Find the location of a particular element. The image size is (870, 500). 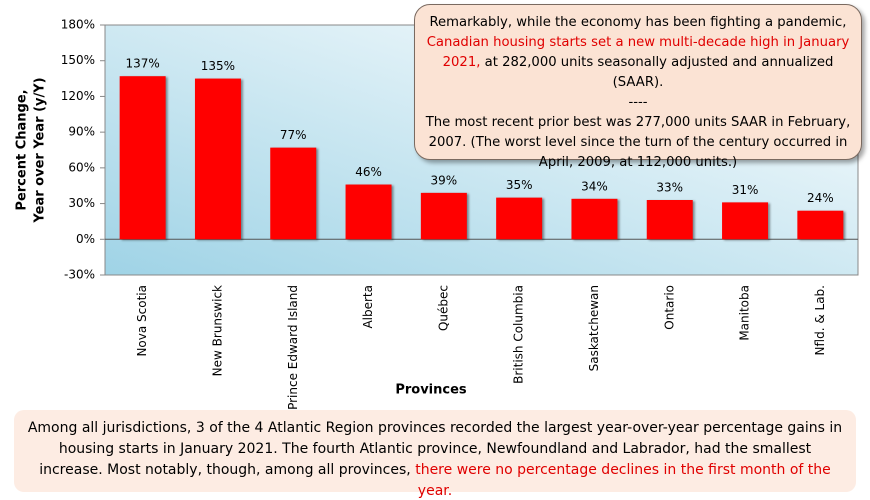

y-tick-label: 180% is located at coordinates (78, 25).